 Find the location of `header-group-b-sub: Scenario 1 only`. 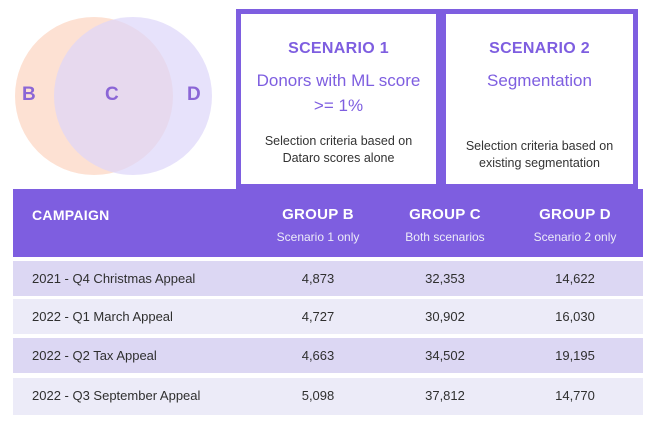

header-group-b-sub: Scenario 1 only is located at coordinates (318, 237).